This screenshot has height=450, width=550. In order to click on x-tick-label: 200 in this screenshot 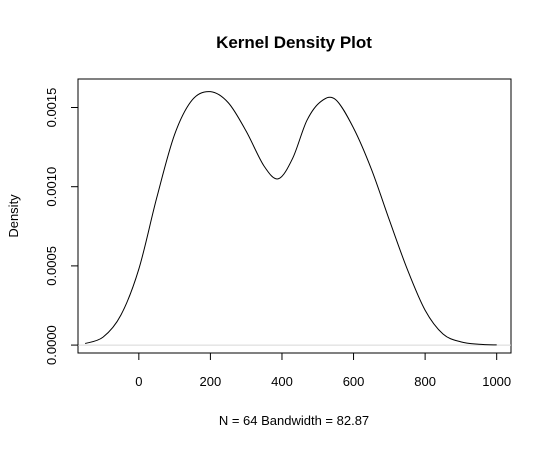, I will do `click(211, 381)`.